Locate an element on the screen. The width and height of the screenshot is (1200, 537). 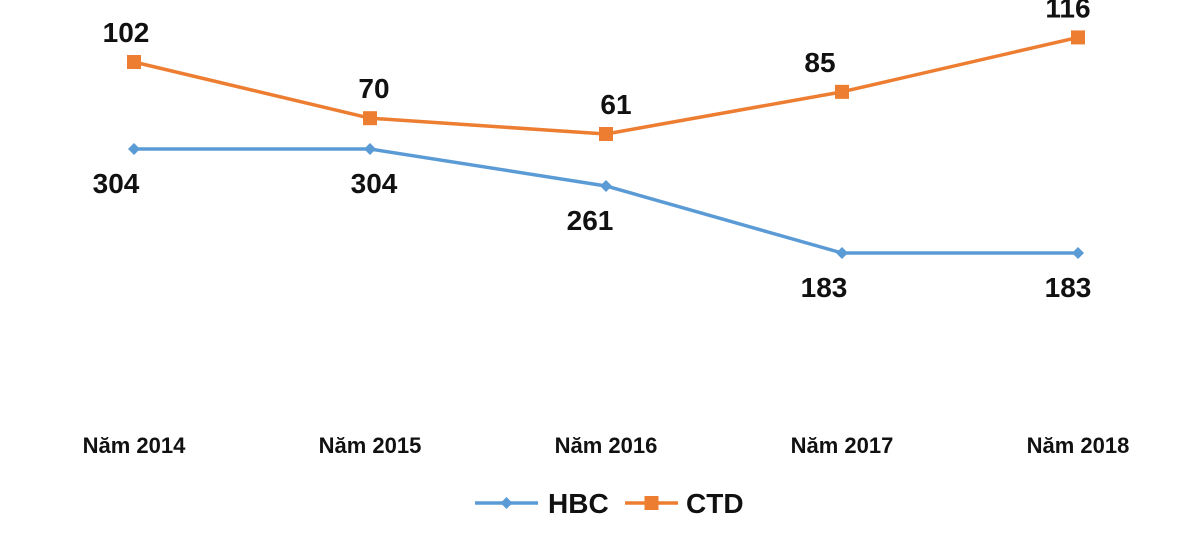
legend-item-ctd: CTD is located at coordinates (684, 503).